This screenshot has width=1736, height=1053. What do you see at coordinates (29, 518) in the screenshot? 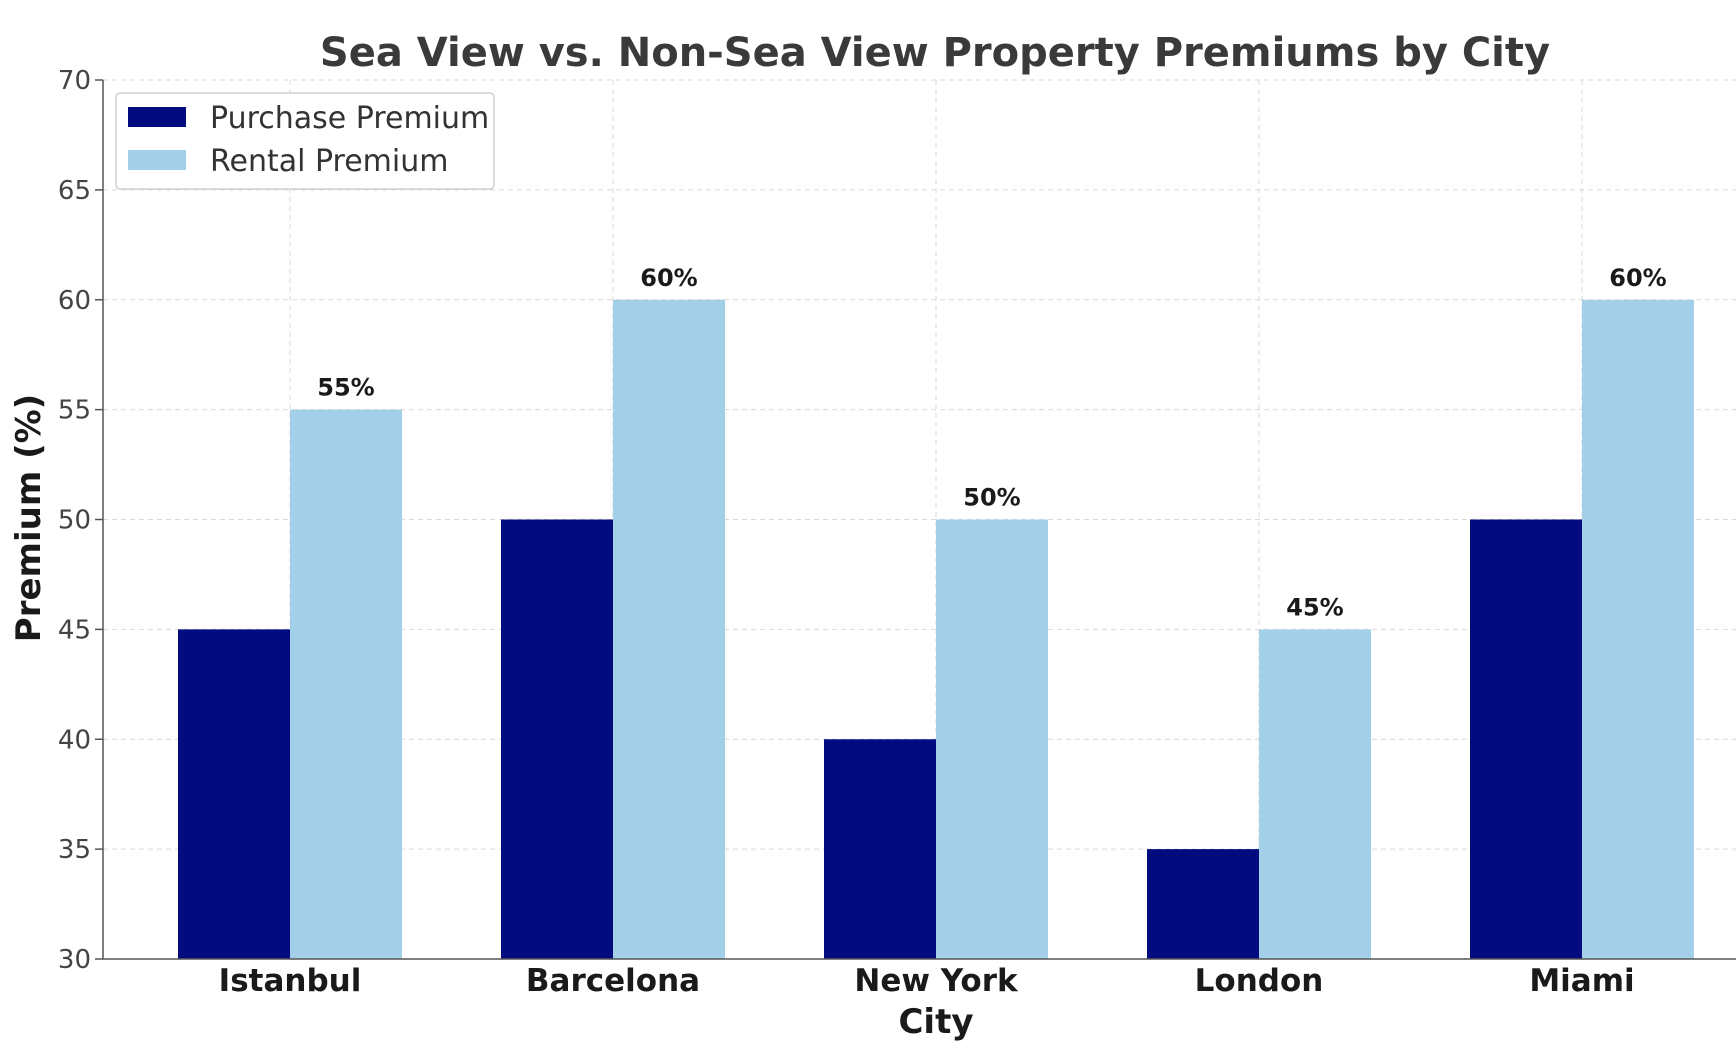
I see `y-axis-label: Premium (%)` at bounding box center [29, 518].